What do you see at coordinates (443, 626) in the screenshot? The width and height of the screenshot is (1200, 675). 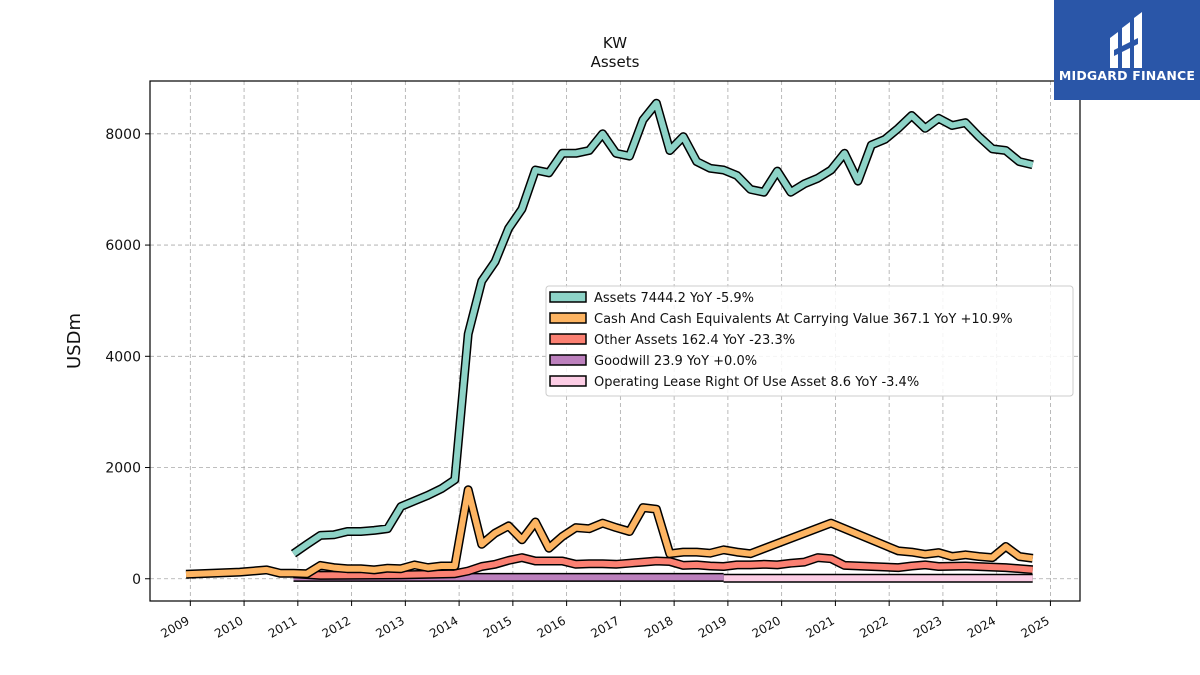 I see `x-tick-label: 2014` at bounding box center [443, 626].